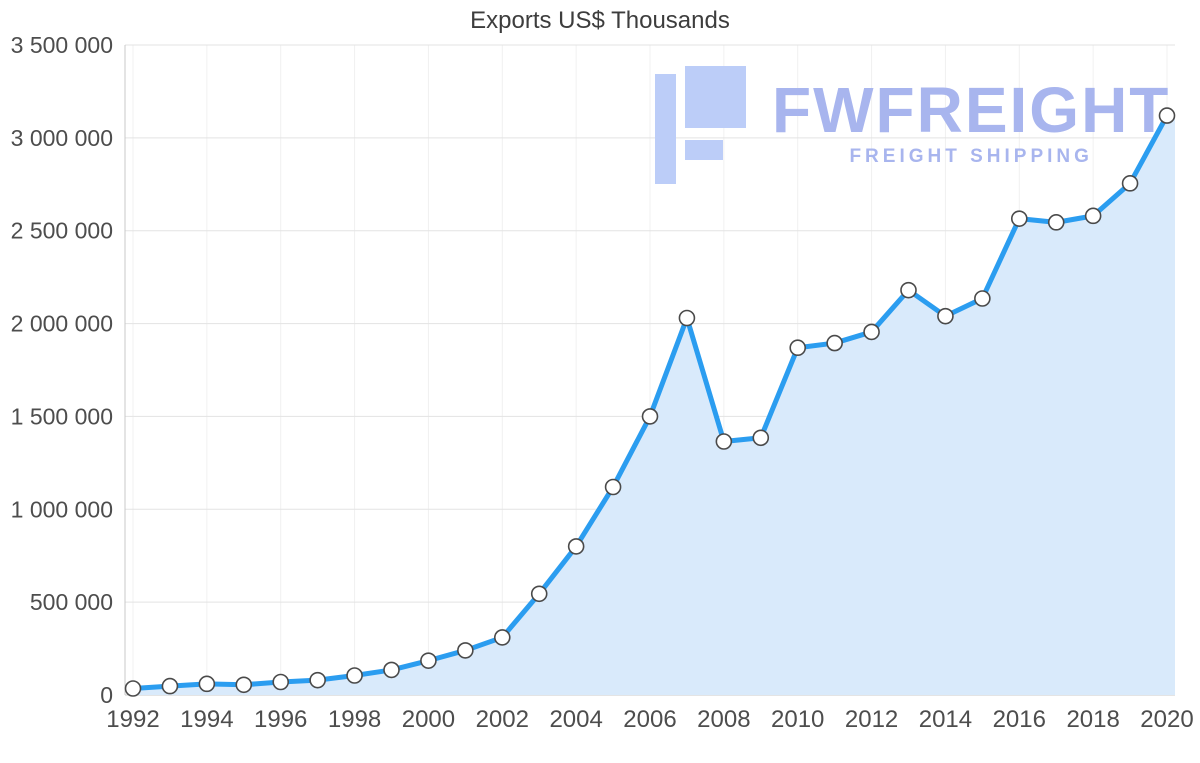 The image size is (1200, 763). Describe the element at coordinates (575, 719) in the screenshot. I see `svg-text: 2004` at that location.